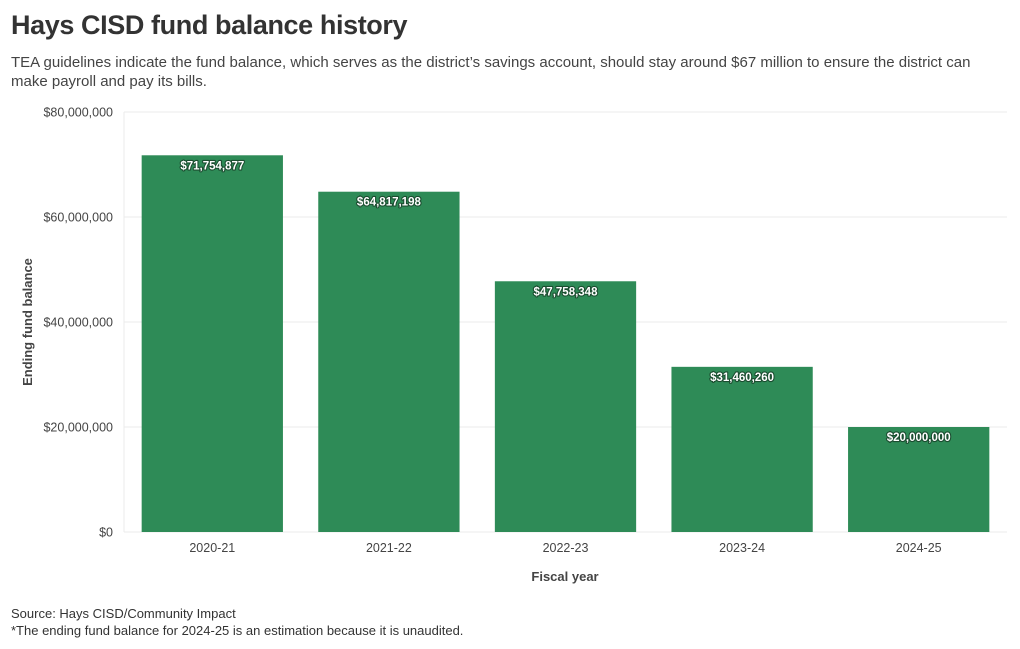 The width and height of the screenshot is (1020, 649). I want to click on x-tick-label: 2024-25, so click(919, 548).